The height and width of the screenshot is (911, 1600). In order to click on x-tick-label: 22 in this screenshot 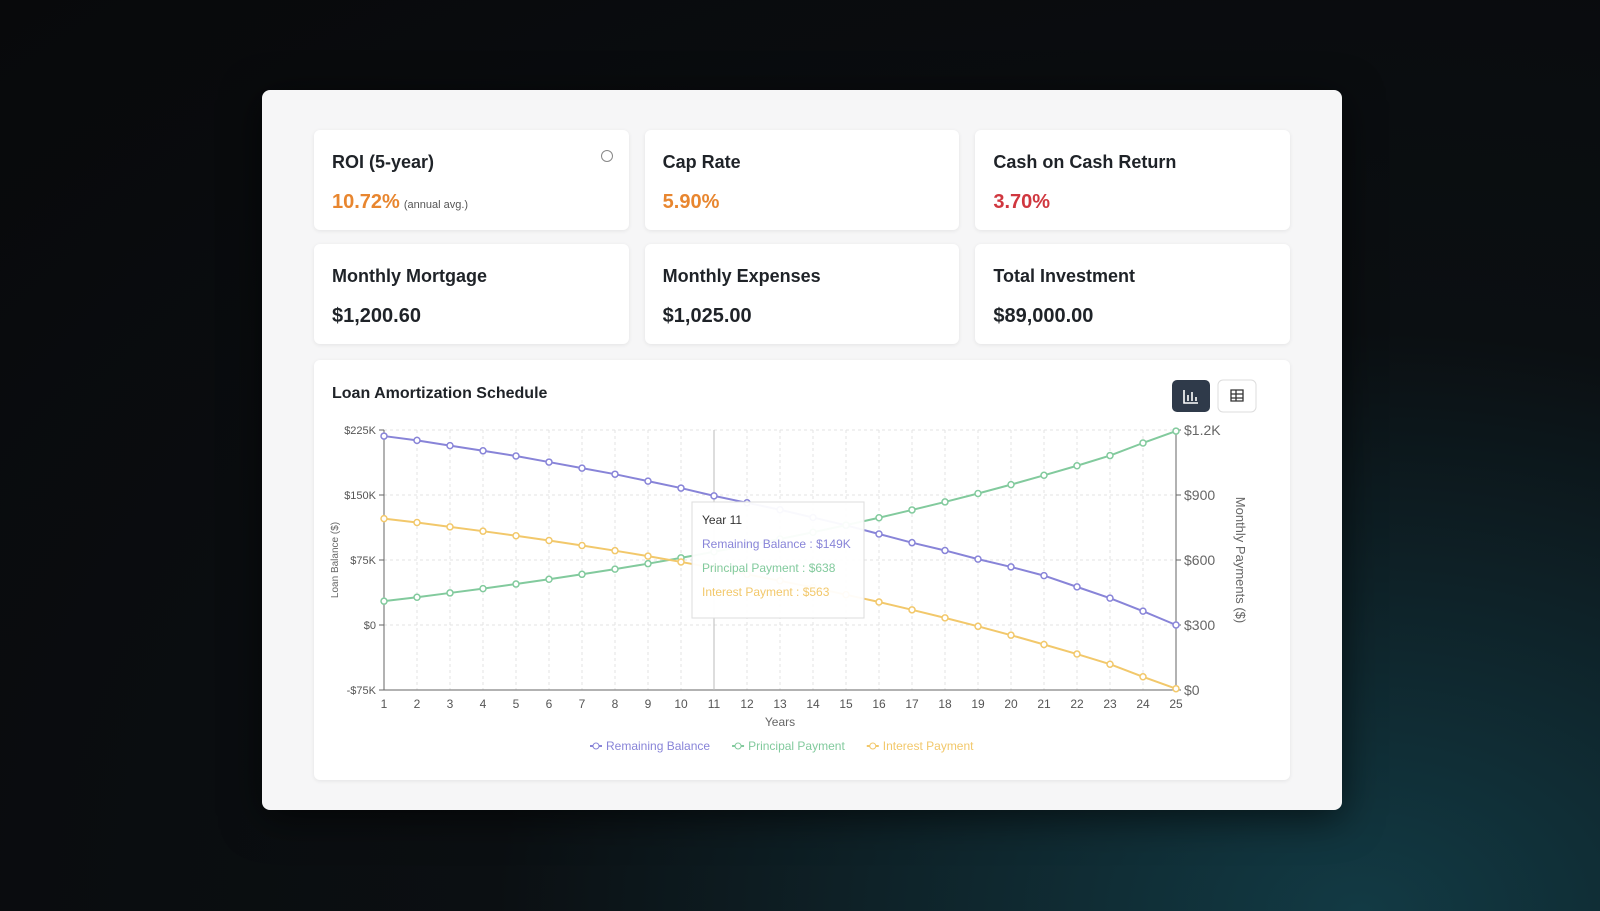, I will do `click(1077, 704)`.